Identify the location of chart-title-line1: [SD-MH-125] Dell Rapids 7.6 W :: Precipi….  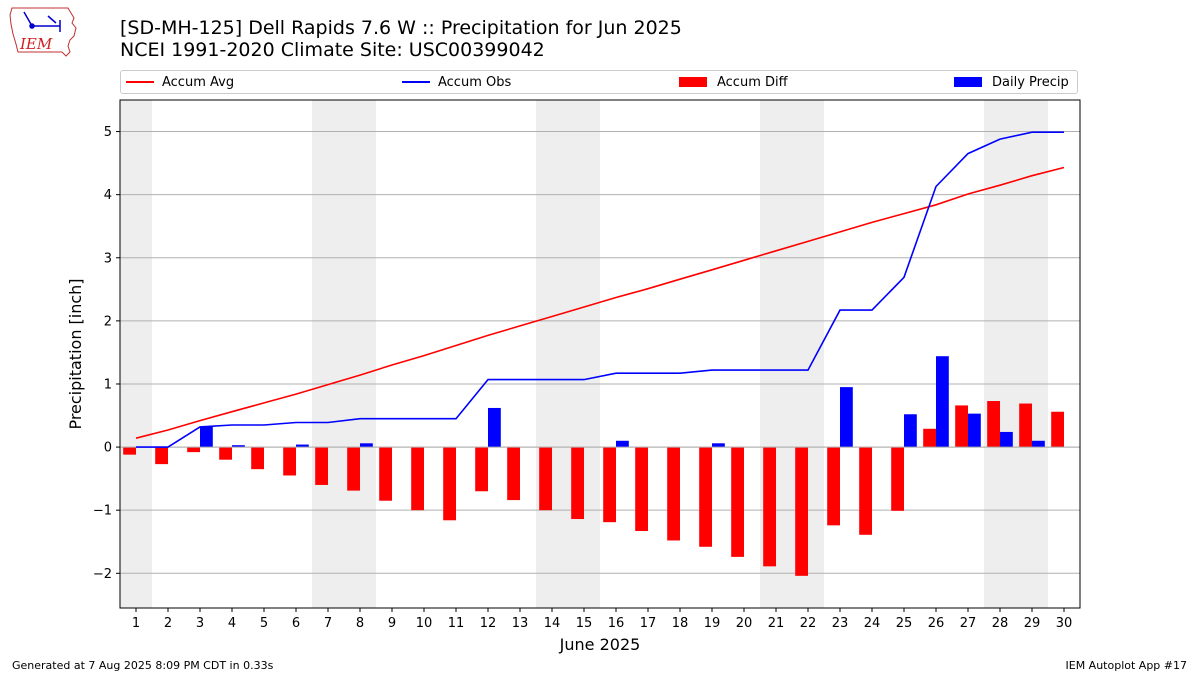
(401, 28).